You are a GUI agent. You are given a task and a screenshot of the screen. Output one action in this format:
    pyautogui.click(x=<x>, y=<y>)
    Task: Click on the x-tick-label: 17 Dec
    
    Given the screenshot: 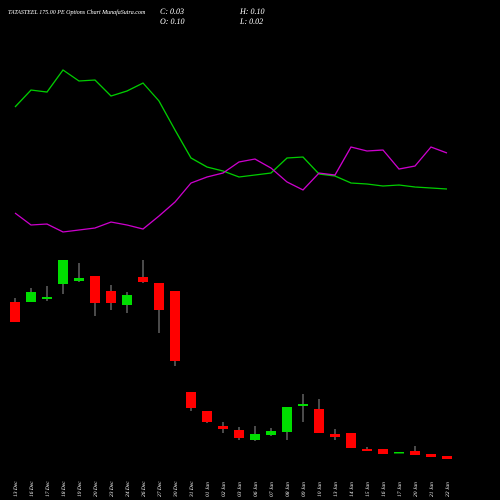 What is the action you would take?
    pyautogui.click(x=48, y=489)
    